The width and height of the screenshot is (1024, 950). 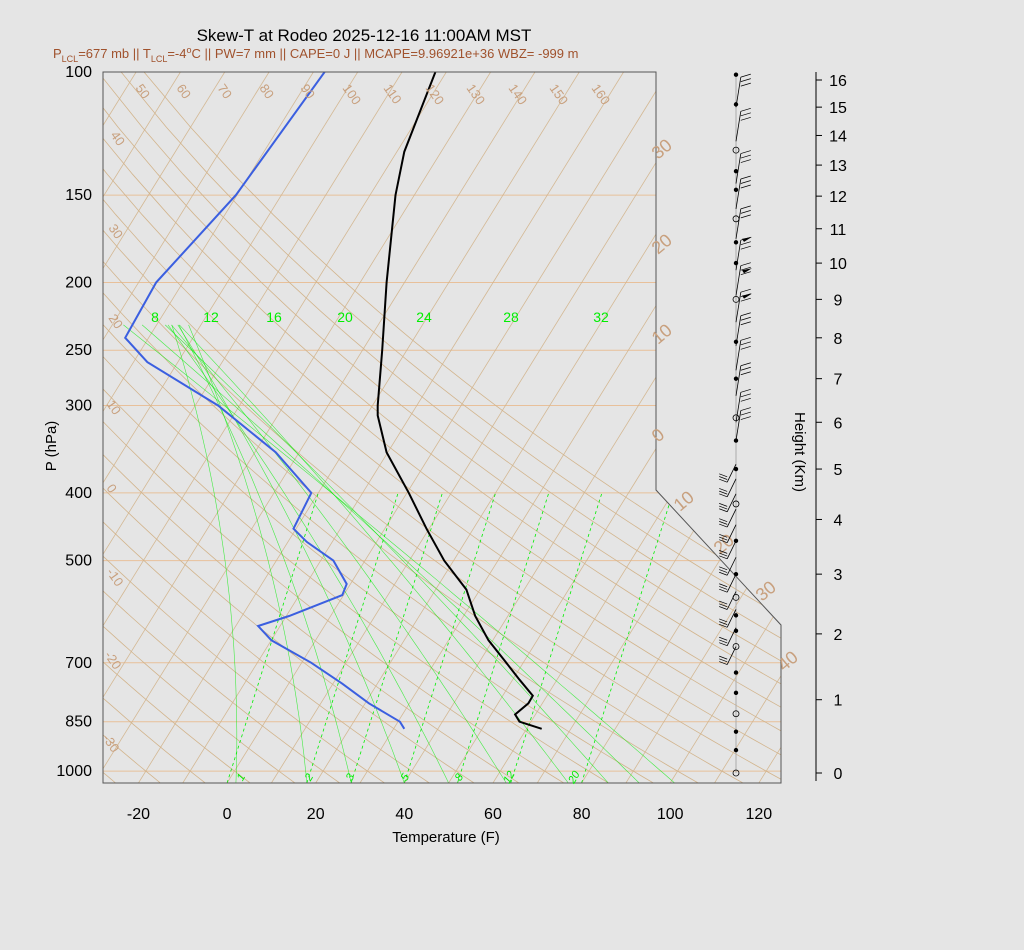 I want to click on height-tick-label: 12, so click(x=838, y=197).